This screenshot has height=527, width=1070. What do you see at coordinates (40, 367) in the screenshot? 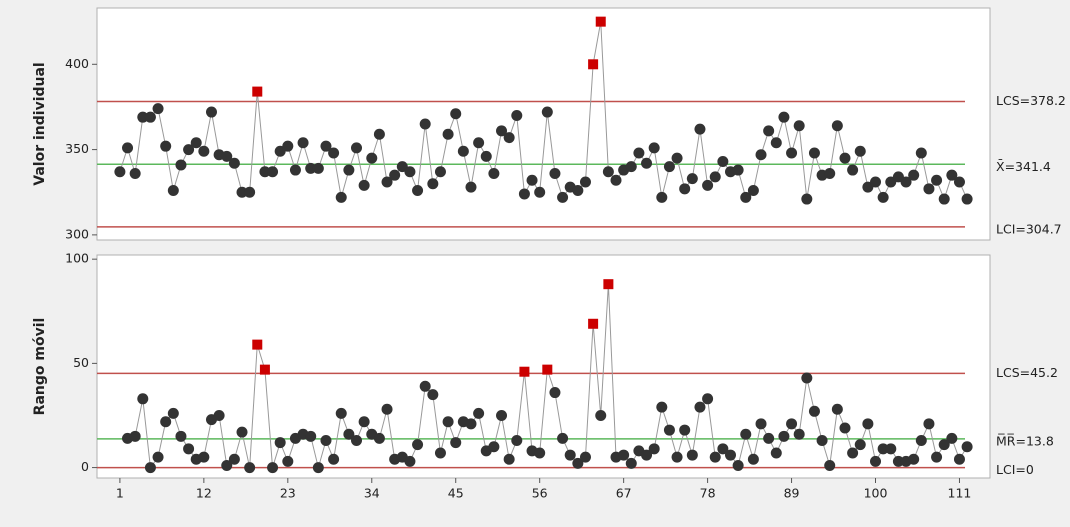
I see `y-axis-label: Rango móvil` at bounding box center [40, 367].